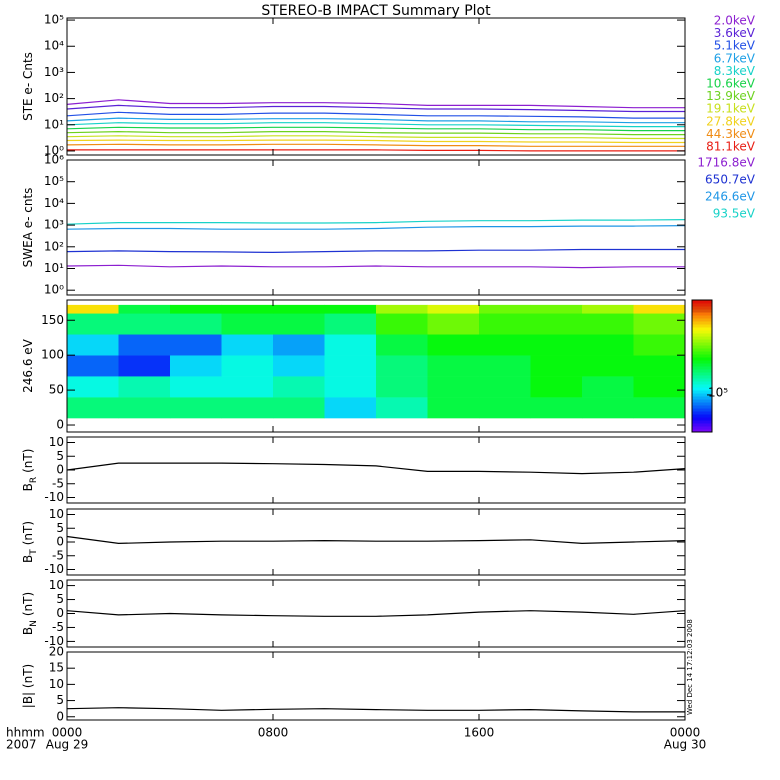  I want to click on y-axis-label-text: |B| (nT), so click(28, 686).